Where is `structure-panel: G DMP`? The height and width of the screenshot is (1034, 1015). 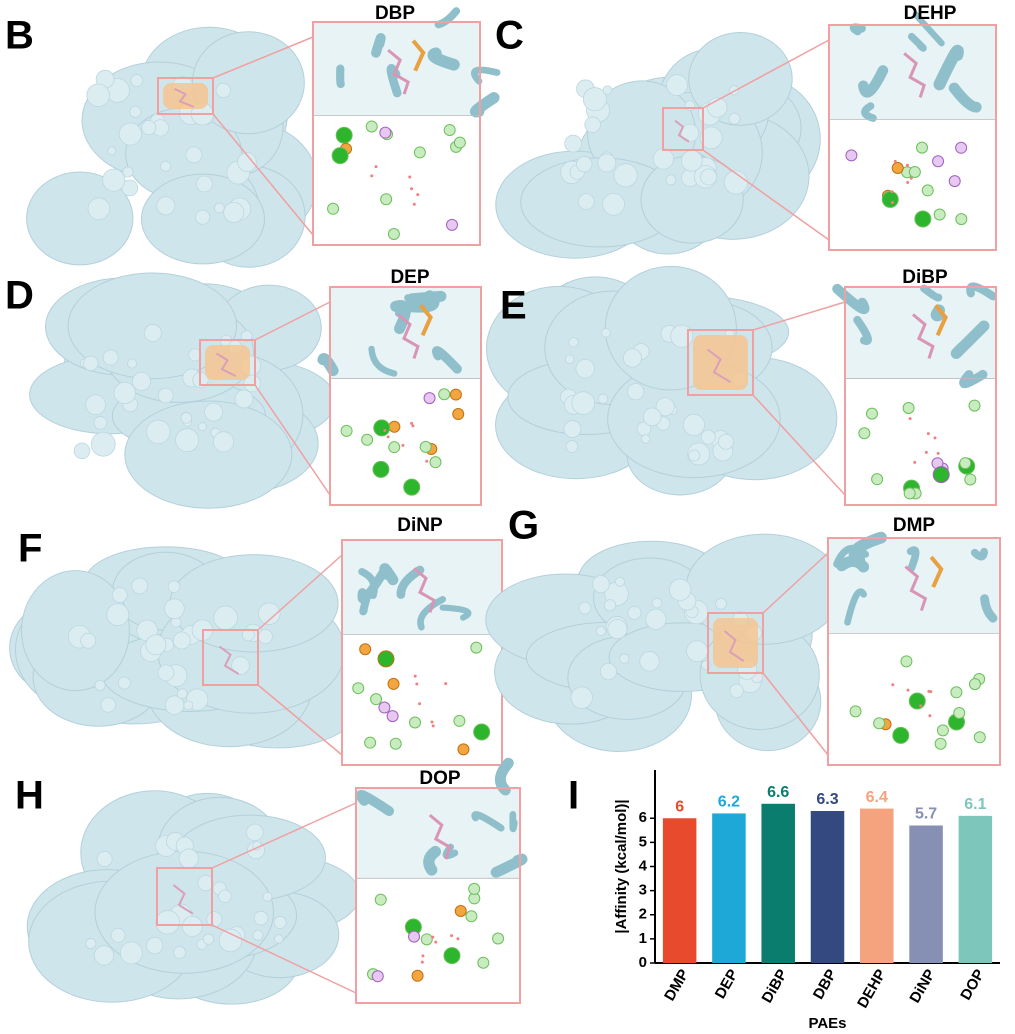 structure-panel: G DMP is located at coordinates (743, 635).